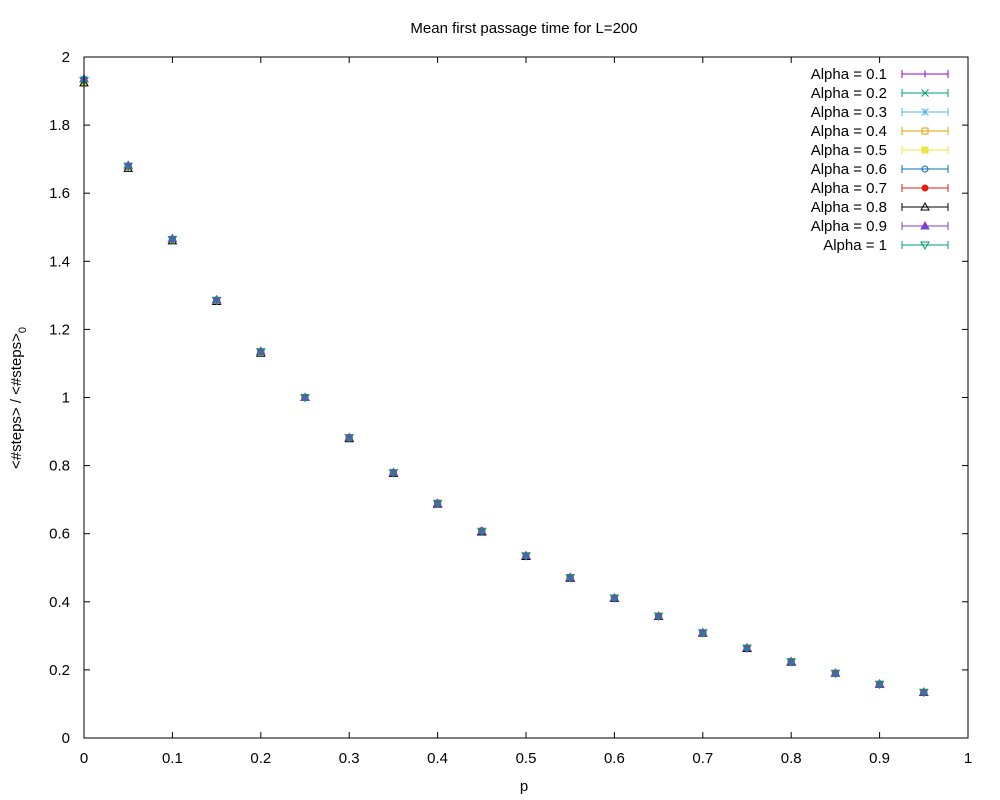 This screenshot has height=800, width=1000. I want to click on x-tick-label: 0.5, so click(526, 758).